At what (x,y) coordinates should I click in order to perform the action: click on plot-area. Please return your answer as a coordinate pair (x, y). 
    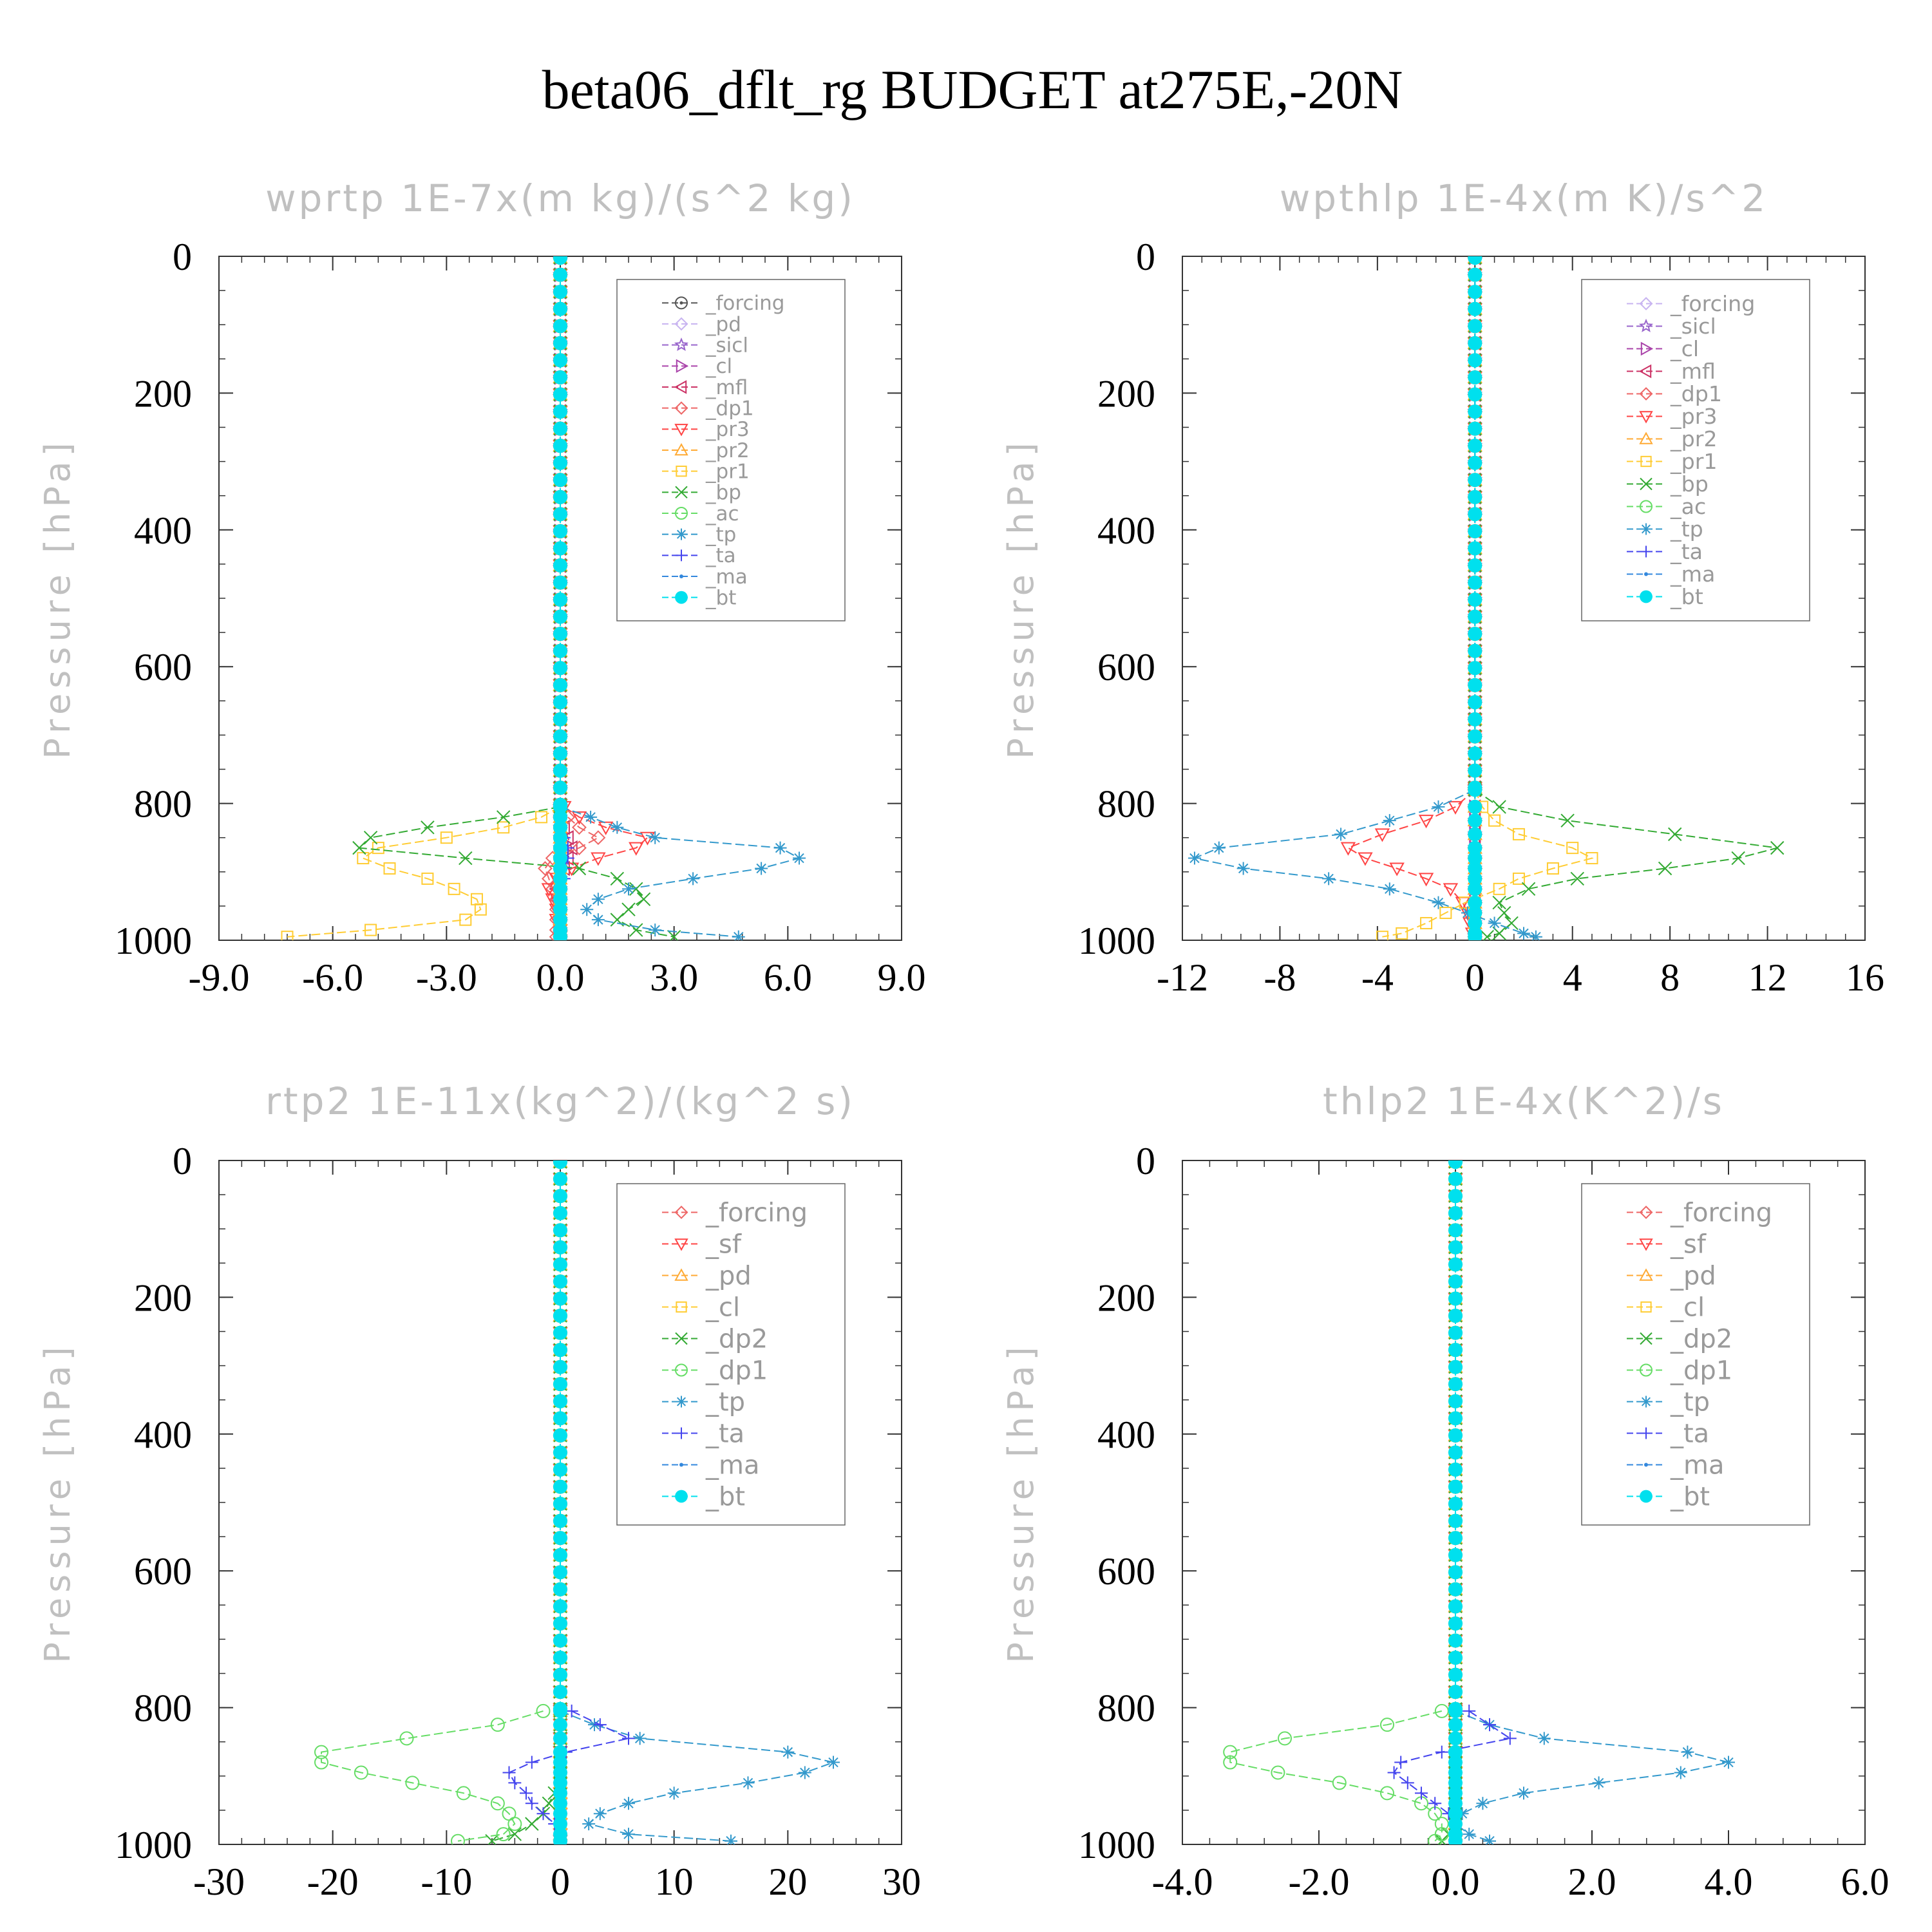
    Looking at the image, I should click on (543, 598).